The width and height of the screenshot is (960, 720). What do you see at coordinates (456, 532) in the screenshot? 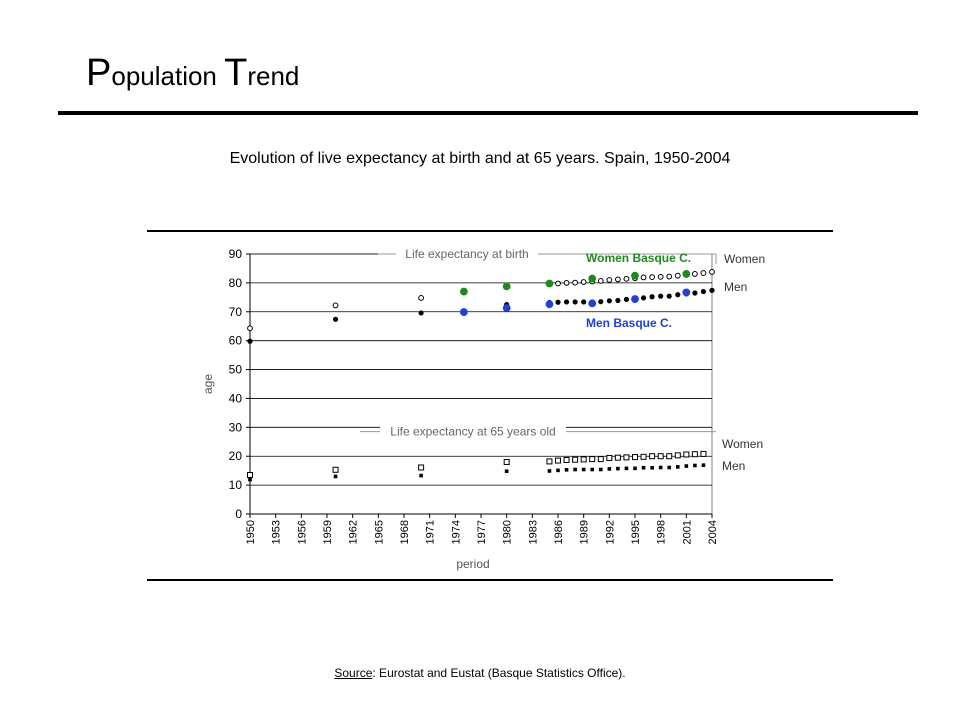
I see `x-tick-label-1974: 1974` at bounding box center [456, 532].